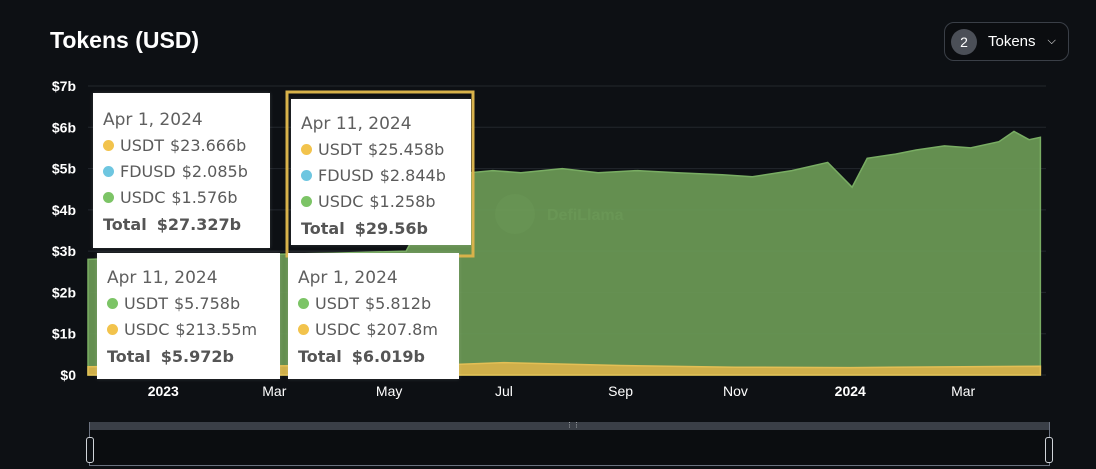 The image size is (1096, 469). Describe the element at coordinates (389, 391) in the screenshot. I see `x-tick-label: May` at that location.